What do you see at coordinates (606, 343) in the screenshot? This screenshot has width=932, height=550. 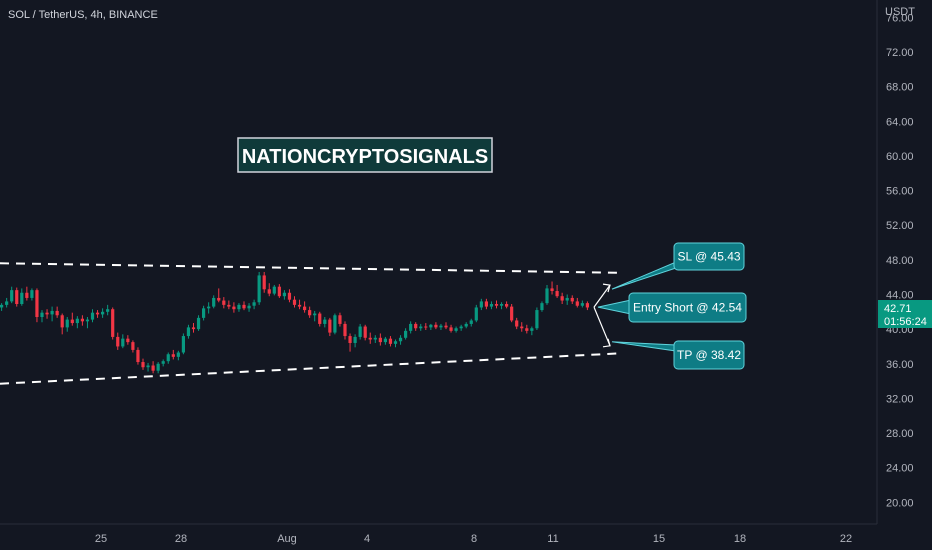 I see `take-profit-arrowhead` at bounding box center [606, 343].